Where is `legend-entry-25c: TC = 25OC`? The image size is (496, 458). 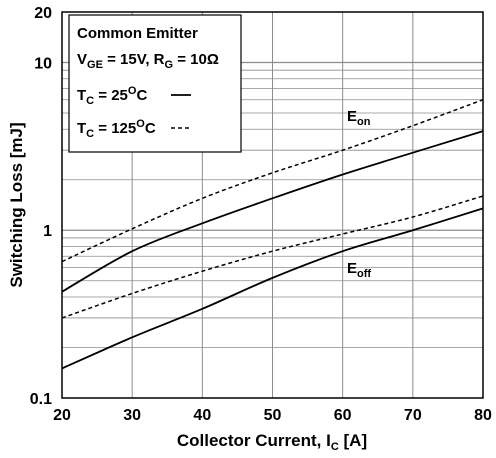
legend-entry-25c: TC = 25OC is located at coordinates (112, 96).